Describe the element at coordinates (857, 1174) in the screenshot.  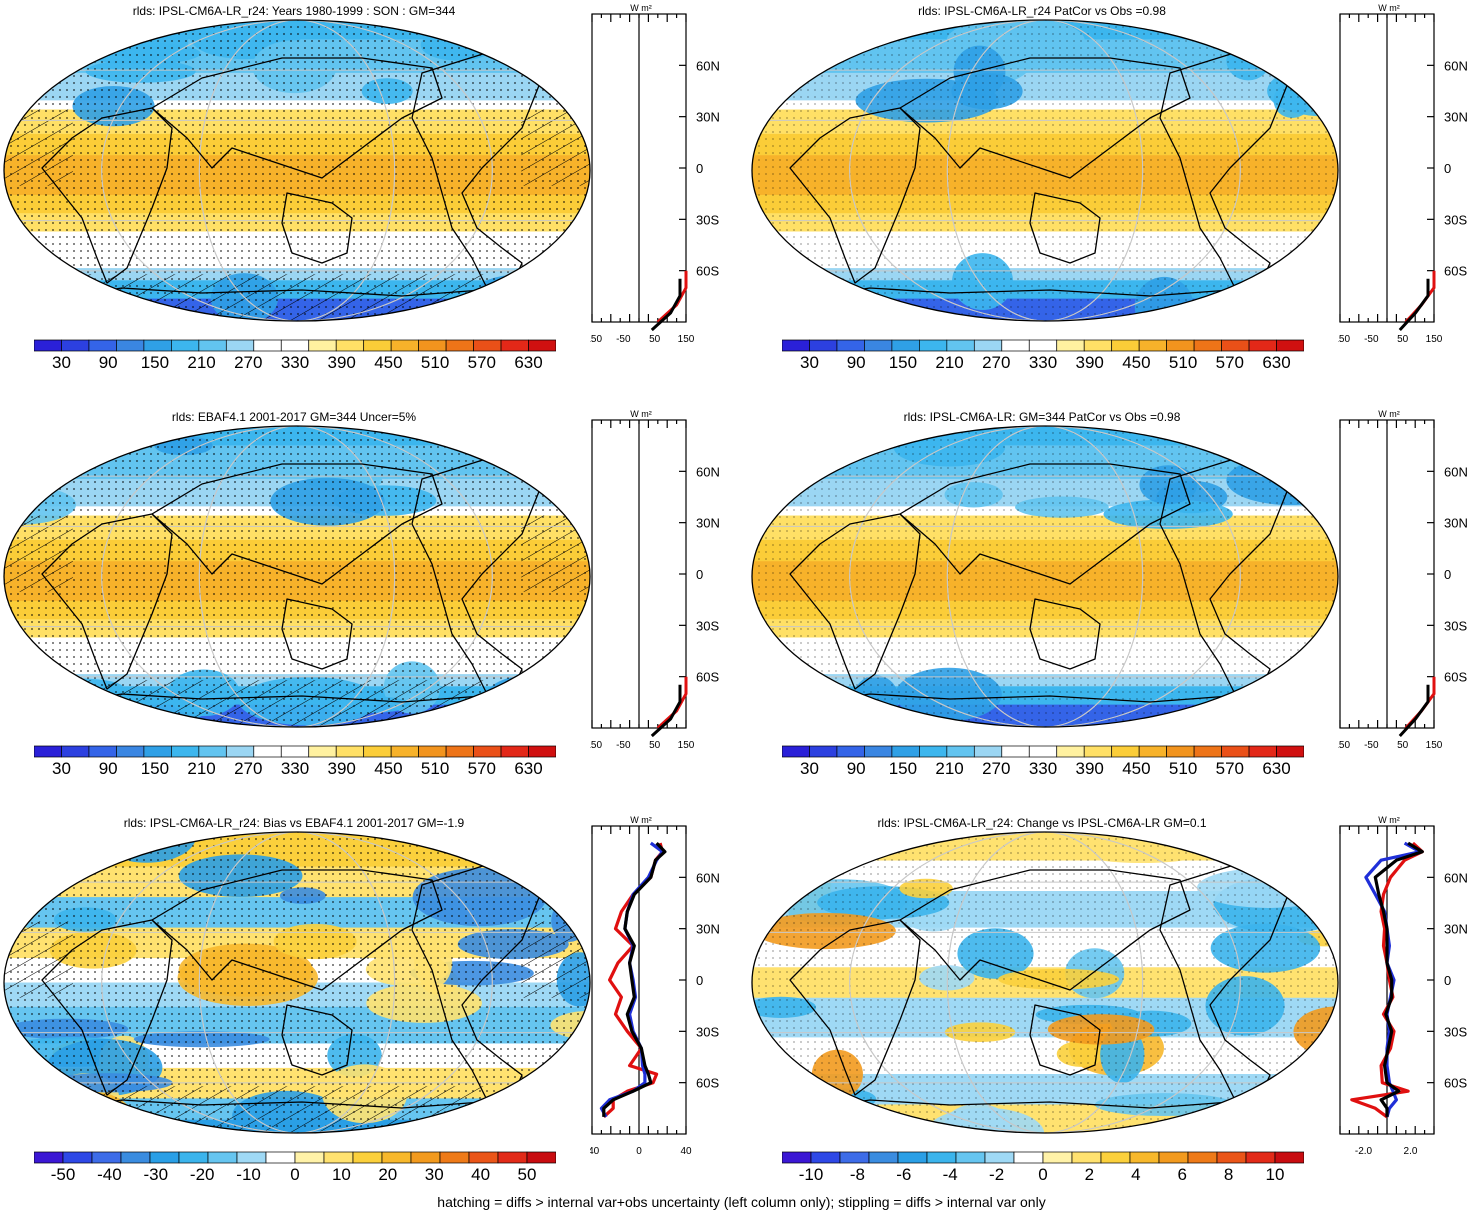
I see `colorbar-tick-label: -8` at that location.